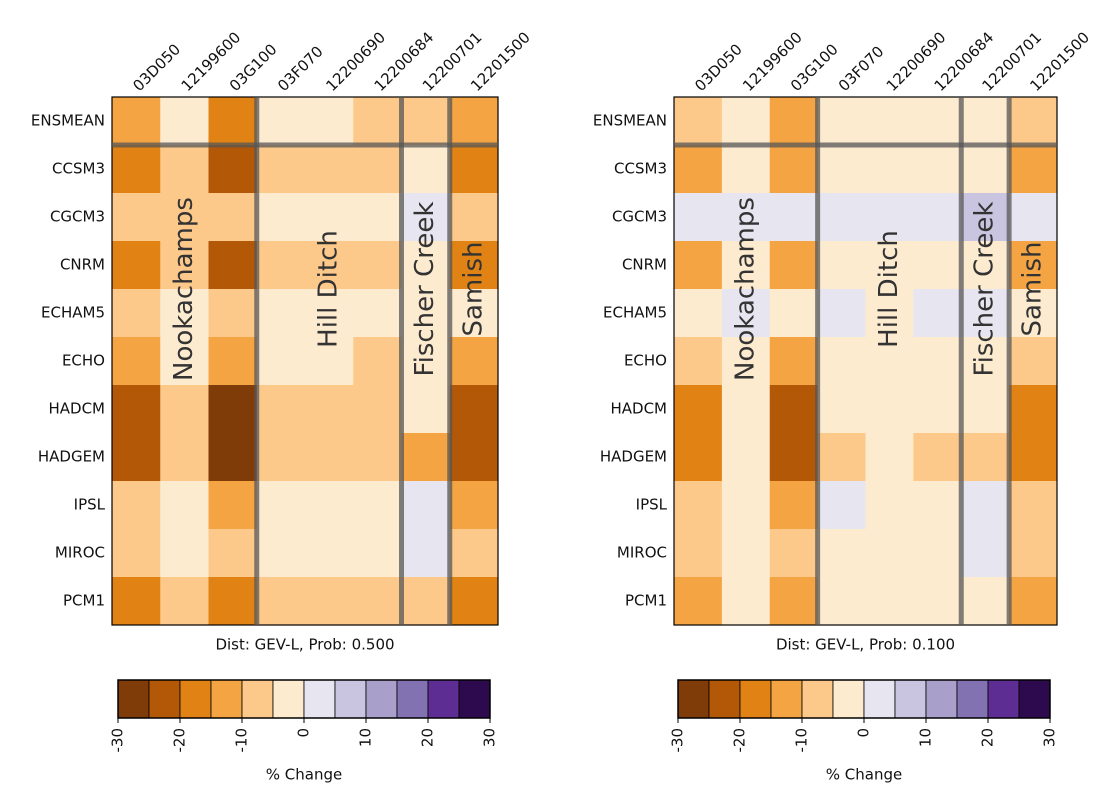 The width and height of the screenshot is (1115, 790). Describe the element at coordinates (740, 740) in the screenshot. I see `colorbar-tick-label: -20` at that location.